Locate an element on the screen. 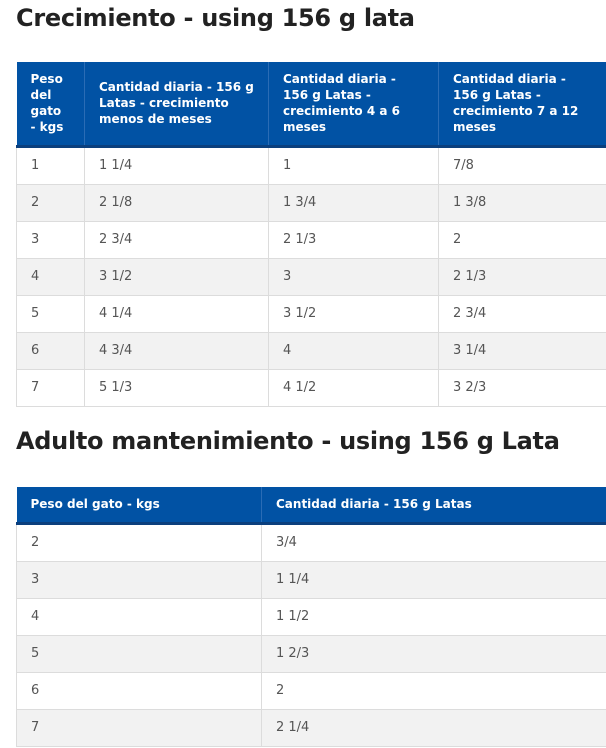  section-title: Adulto mantenimiento - using 156 g Lata is located at coordinates (288, 441).